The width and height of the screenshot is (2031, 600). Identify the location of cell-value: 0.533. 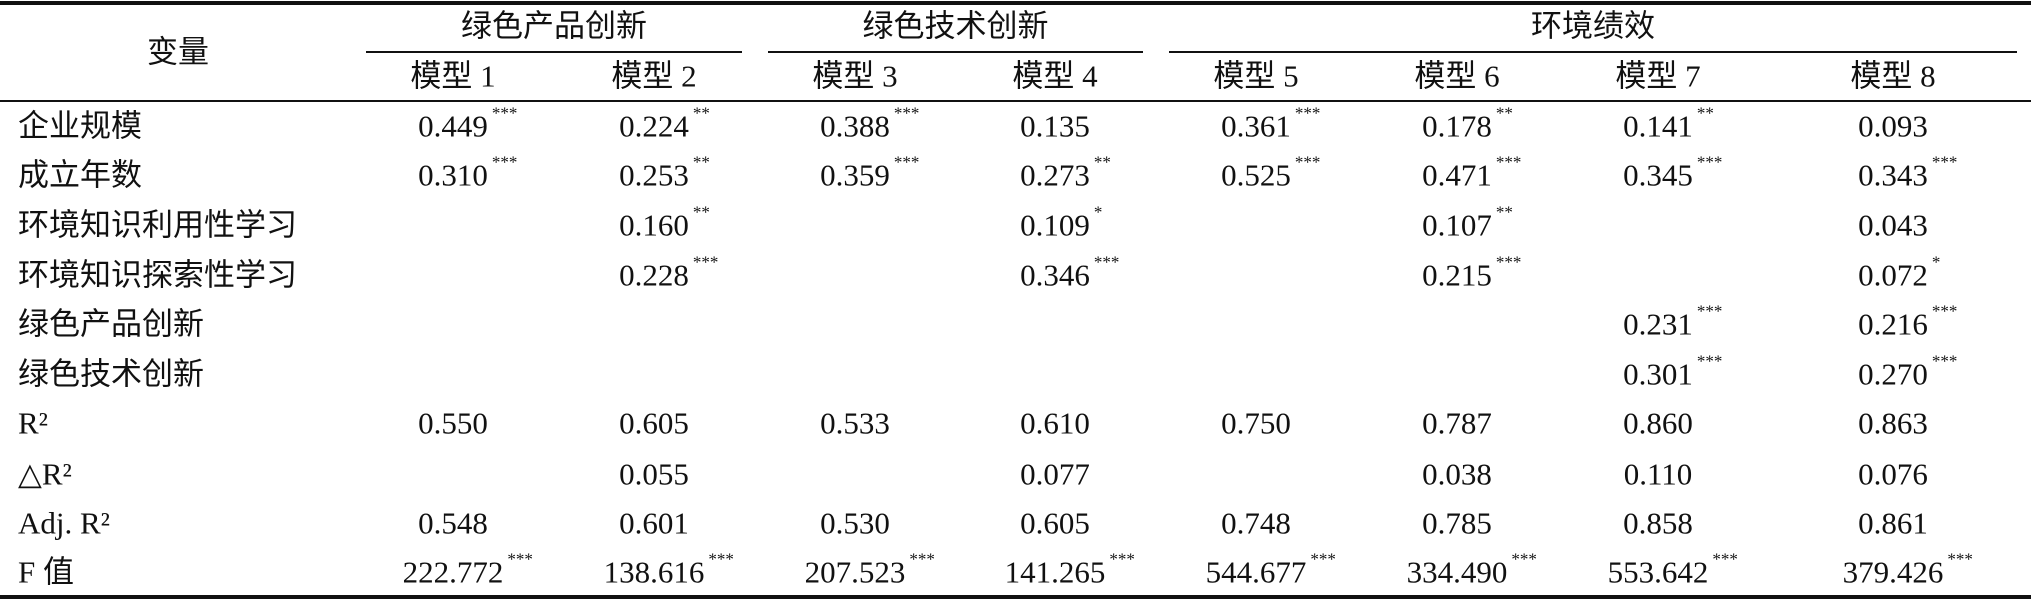
(855, 423).